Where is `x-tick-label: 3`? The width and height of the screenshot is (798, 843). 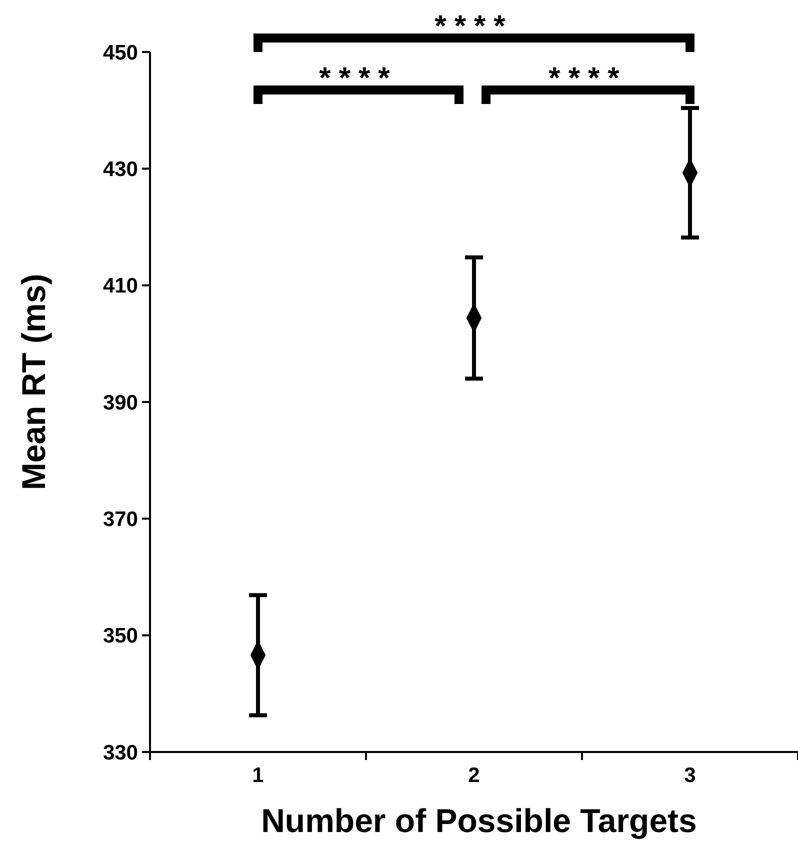
x-tick-label: 3 is located at coordinates (690, 775).